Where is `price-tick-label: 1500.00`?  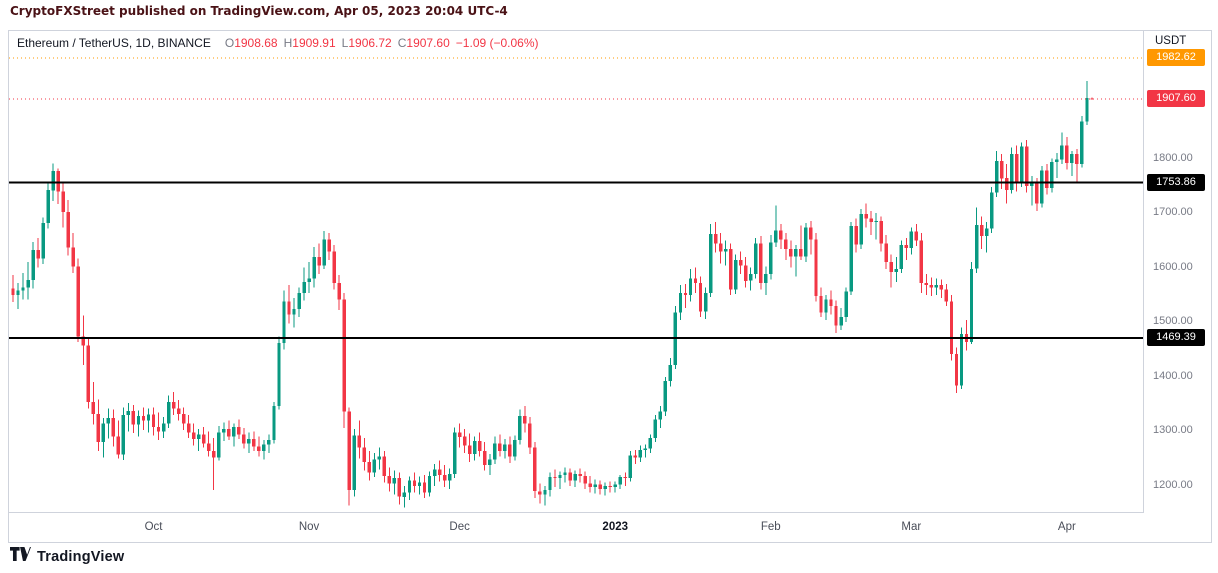
price-tick-label: 1500.00 is located at coordinates (1173, 321).